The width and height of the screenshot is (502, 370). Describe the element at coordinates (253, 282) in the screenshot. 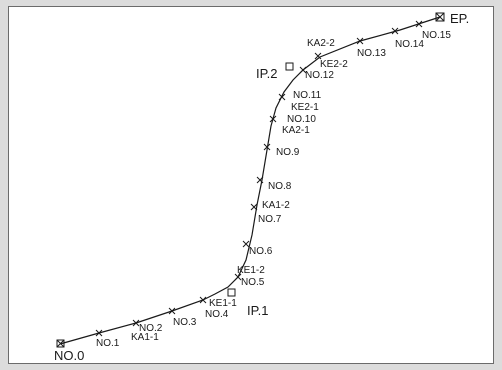

I see `label-no5: NO.5` at that location.